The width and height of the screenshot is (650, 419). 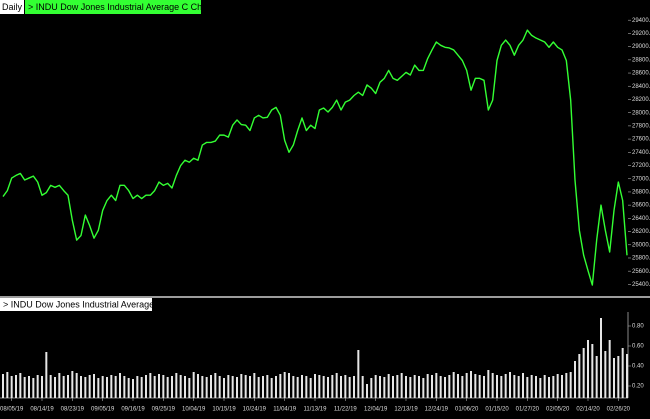 What do you see at coordinates (641, 232) in the screenshot?
I see `y-tick-label: 26200.00` at bounding box center [641, 232].